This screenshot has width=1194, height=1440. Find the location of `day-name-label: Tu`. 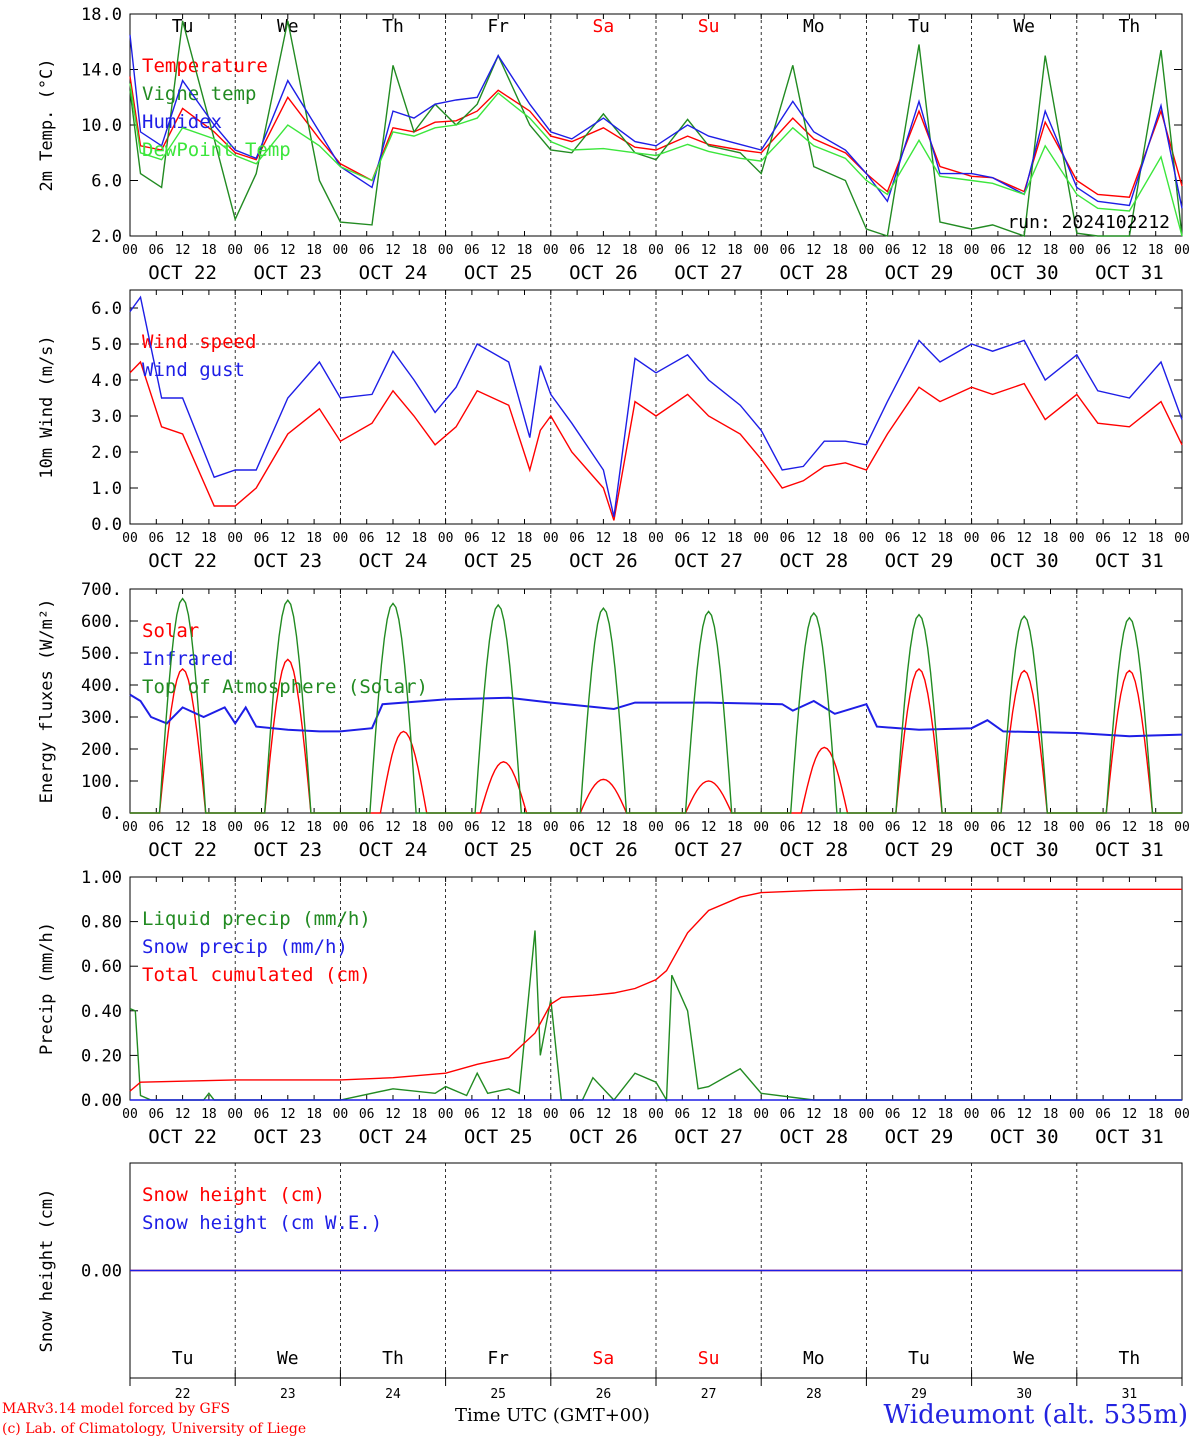

day-name-label: Tu is located at coordinates (919, 1358).